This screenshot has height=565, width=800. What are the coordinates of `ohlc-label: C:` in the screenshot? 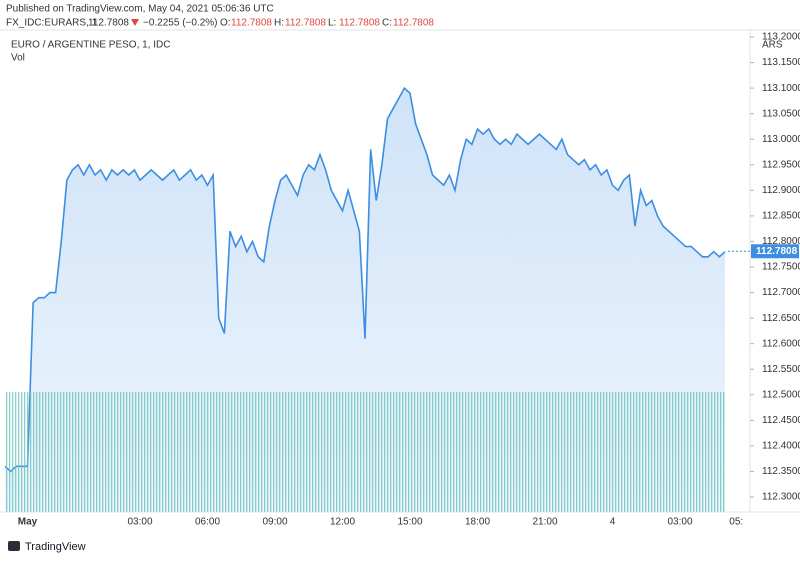 It's located at (387, 23).